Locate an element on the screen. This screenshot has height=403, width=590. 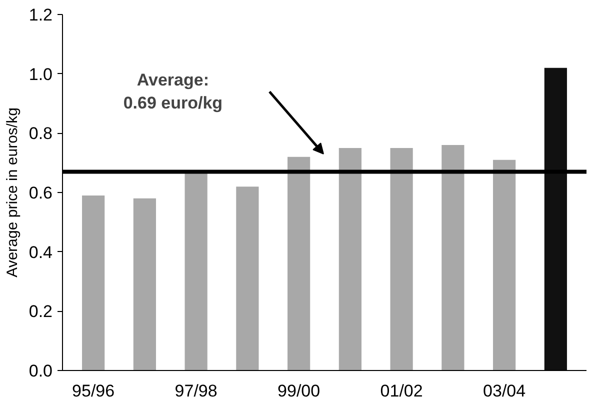
y-tick-label: 0.0 is located at coordinates (40, 371).